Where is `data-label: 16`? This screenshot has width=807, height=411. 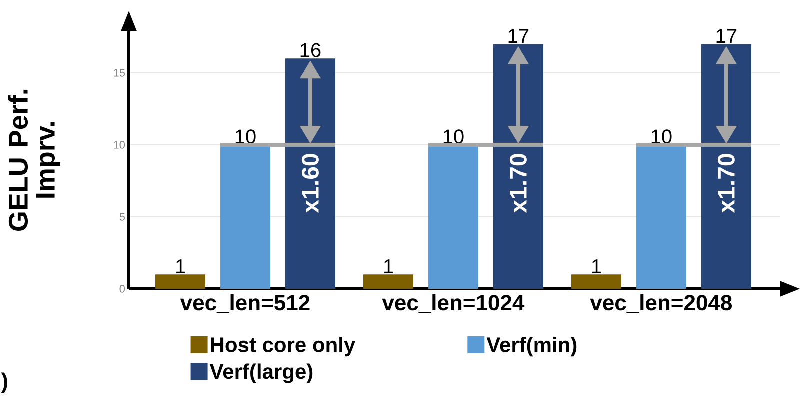
data-label: 16 is located at coordinates (310, 50).